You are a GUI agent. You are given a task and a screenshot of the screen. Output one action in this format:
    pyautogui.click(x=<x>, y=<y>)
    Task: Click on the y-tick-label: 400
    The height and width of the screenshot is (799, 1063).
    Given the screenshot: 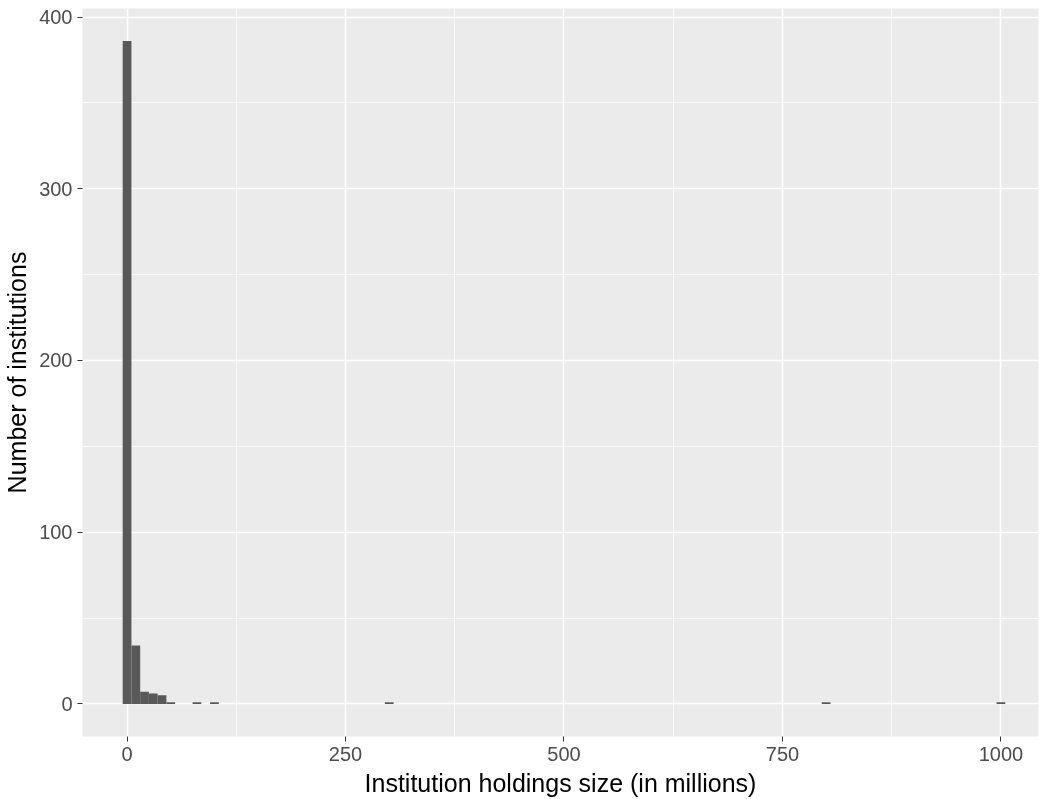 What is the action you would take?
    pyautogui.click(x=56, y=17)
    